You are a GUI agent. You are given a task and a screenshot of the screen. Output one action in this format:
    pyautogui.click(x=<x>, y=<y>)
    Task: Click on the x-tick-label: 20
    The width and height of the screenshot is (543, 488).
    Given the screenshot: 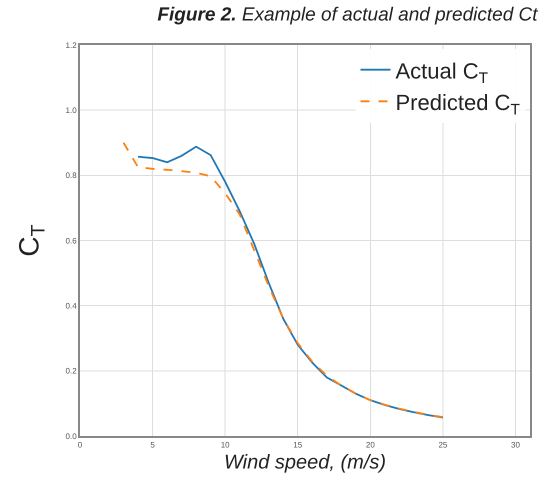 What is the action you would take?
    pyautogui.click(x=371, y=445)
    